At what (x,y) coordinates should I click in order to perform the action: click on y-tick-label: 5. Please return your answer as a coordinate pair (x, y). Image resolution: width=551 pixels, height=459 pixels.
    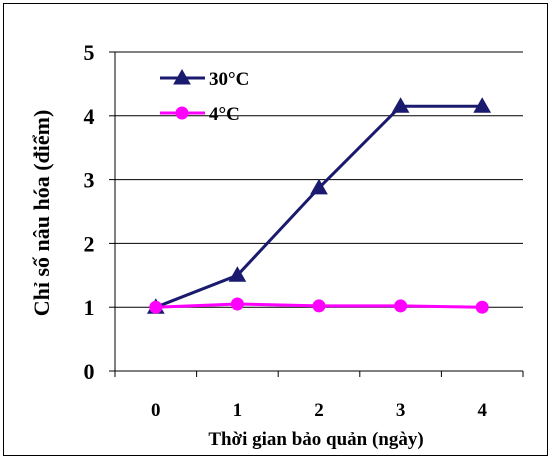
    Looking at the image, I should click on (89, 52).